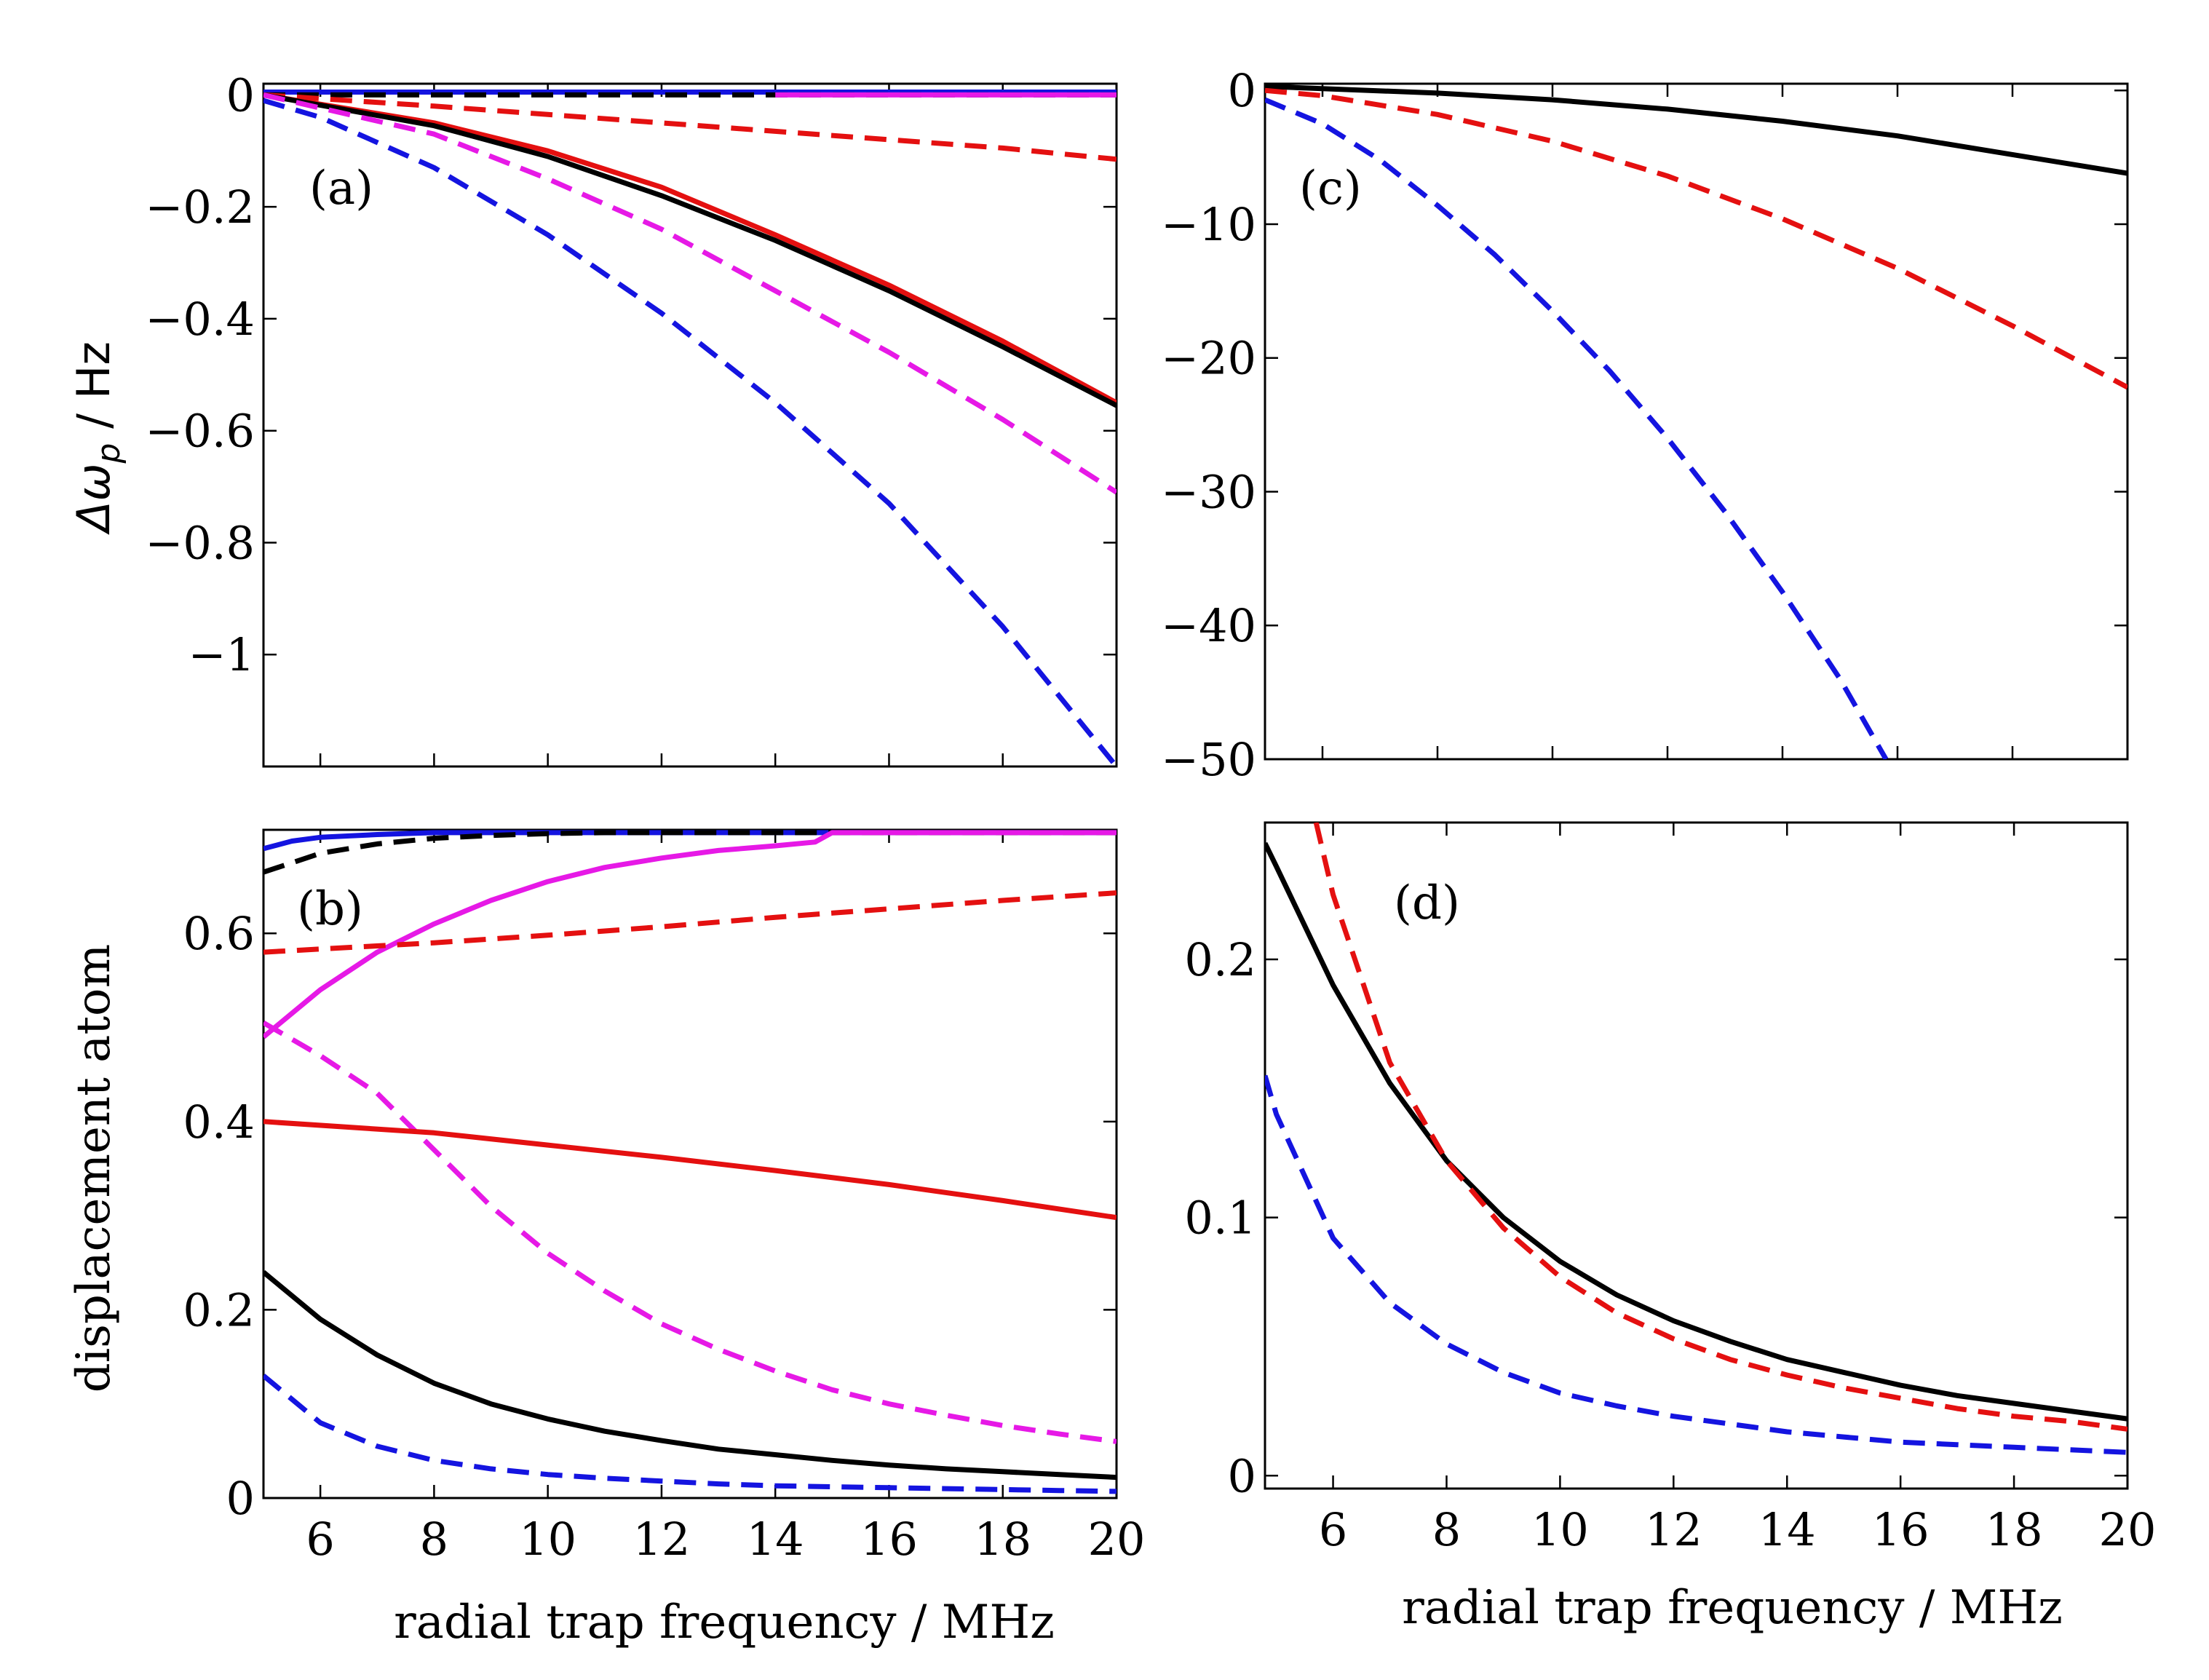 This screenshot has width=2209, height=1680. Describe the element at coordinates (775, 1539) in the screenshot. I see `panel-b-xtick-label: 14` at that location.